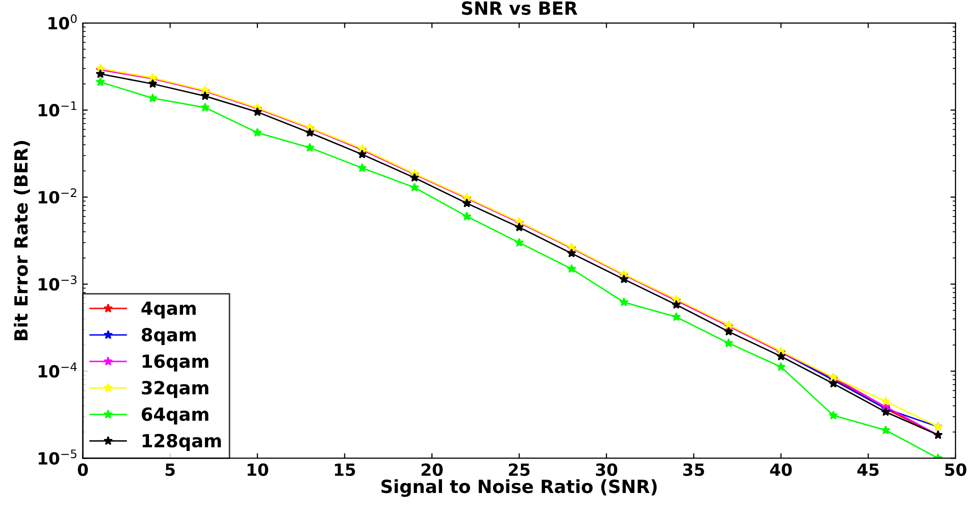 This screenshot has width=975, height=512. I want to click on x-tick-label: 0, so click(83, 469).